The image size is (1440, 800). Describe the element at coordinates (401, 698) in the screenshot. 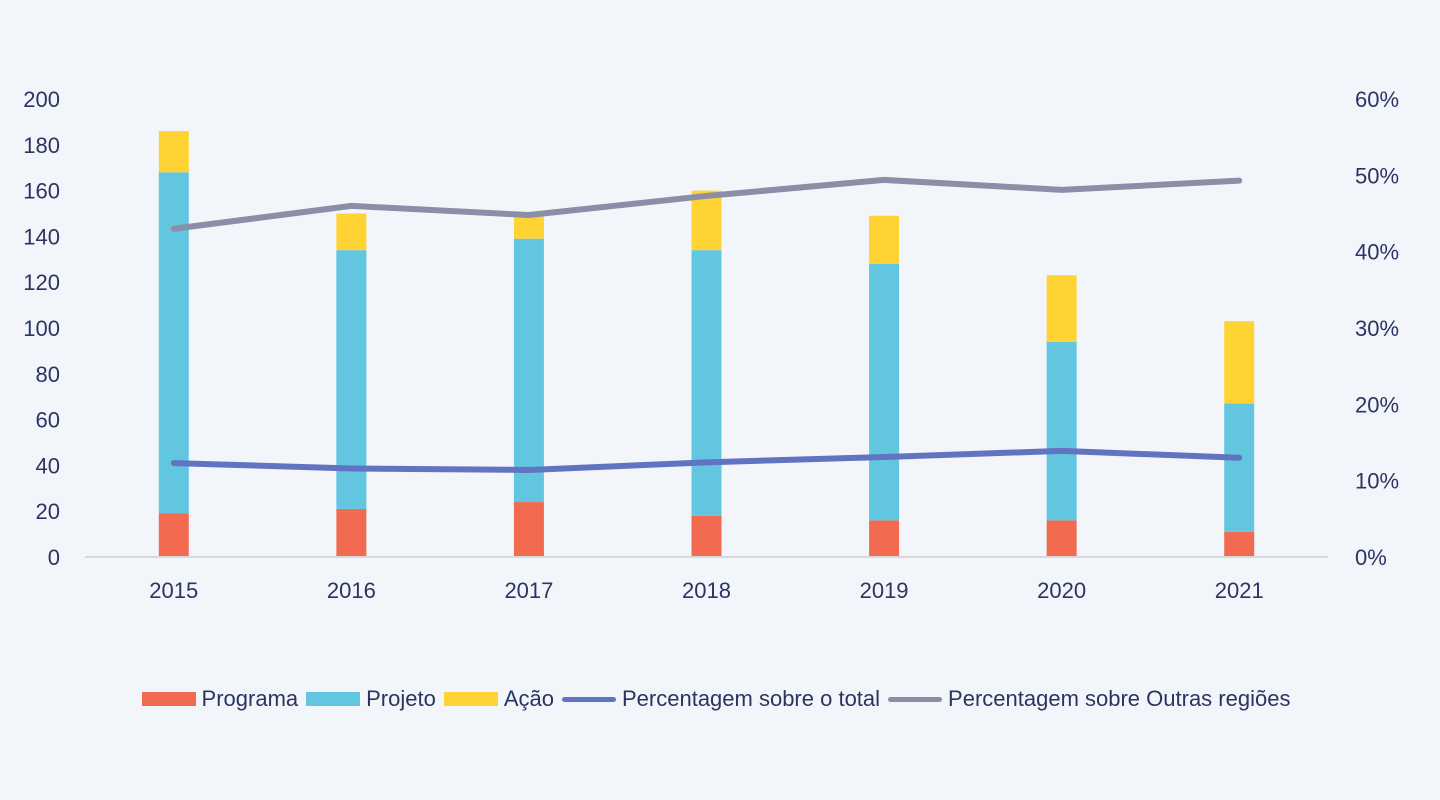

I see `legend-label: Projeto` at that location.